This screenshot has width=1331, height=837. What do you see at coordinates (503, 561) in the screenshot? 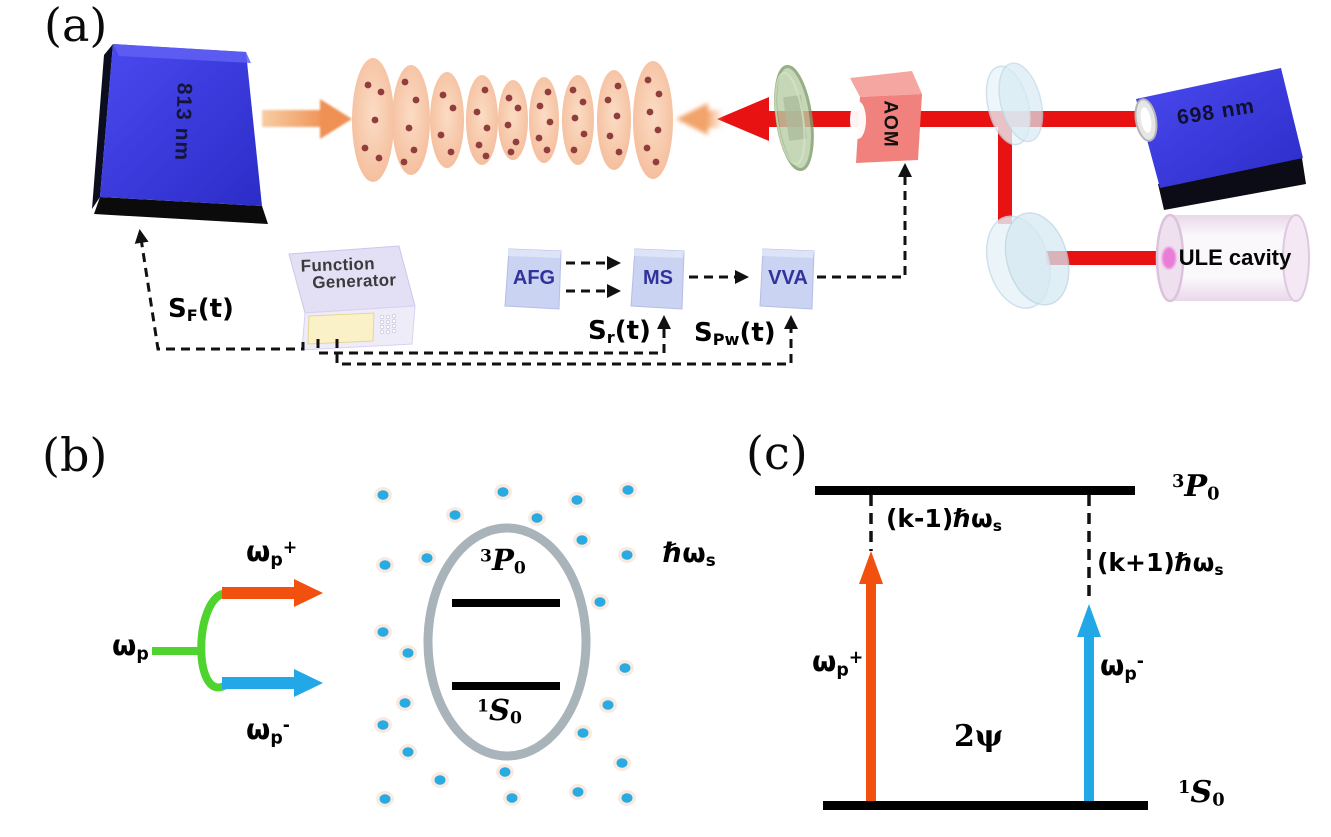
I see `level-3p0-label-b: 3P0` at bounding box center [503, 561].